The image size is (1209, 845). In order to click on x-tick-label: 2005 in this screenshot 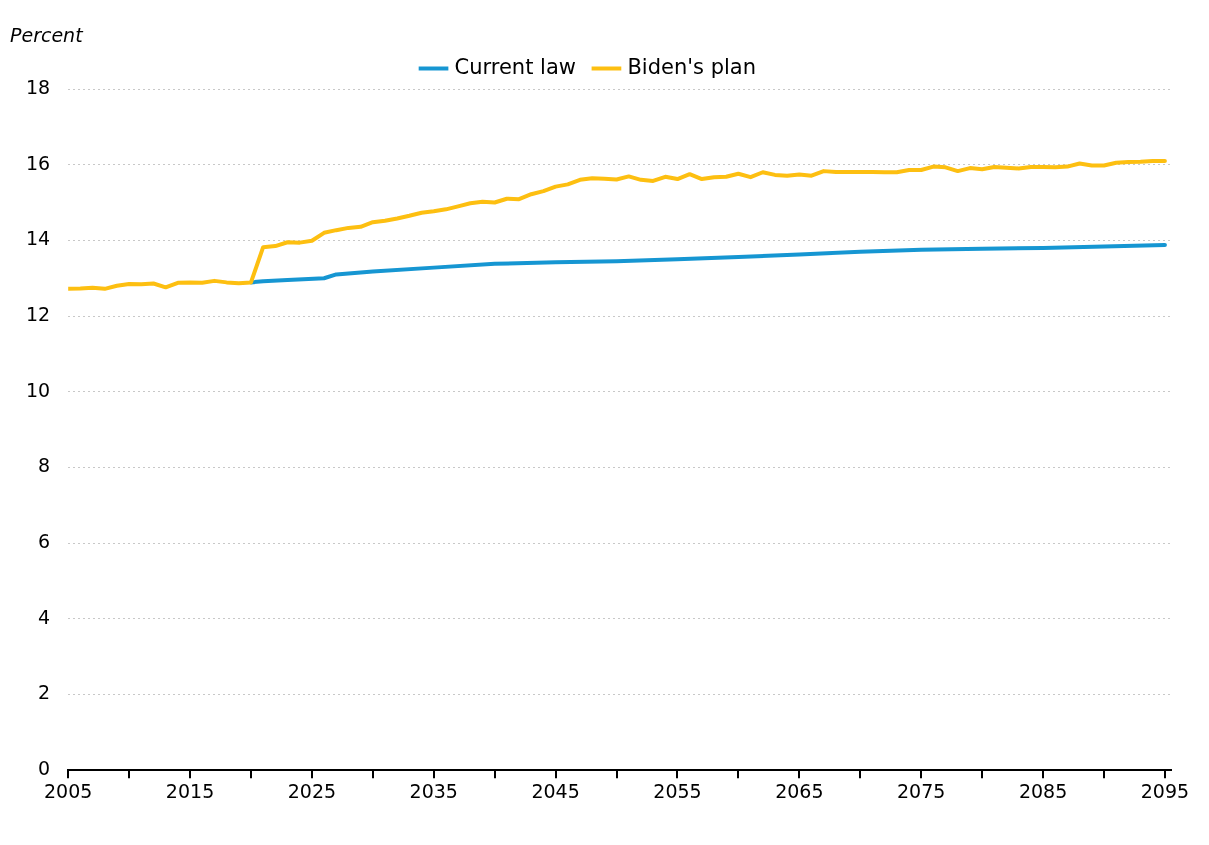, I will do `click(68, 790)`.